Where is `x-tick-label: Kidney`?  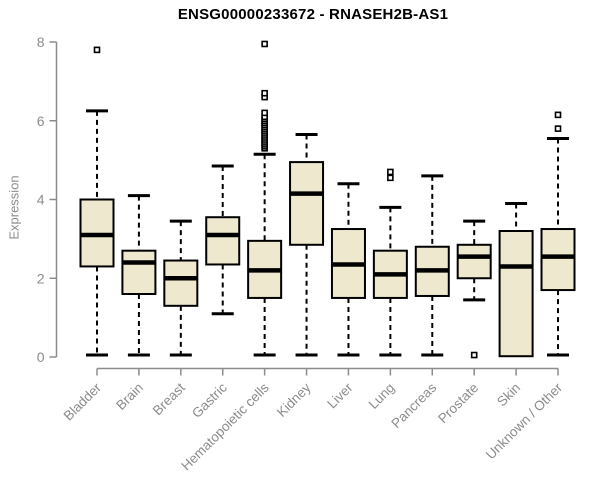 x-tick-label: Kidney is located at coordinates (294, 400).